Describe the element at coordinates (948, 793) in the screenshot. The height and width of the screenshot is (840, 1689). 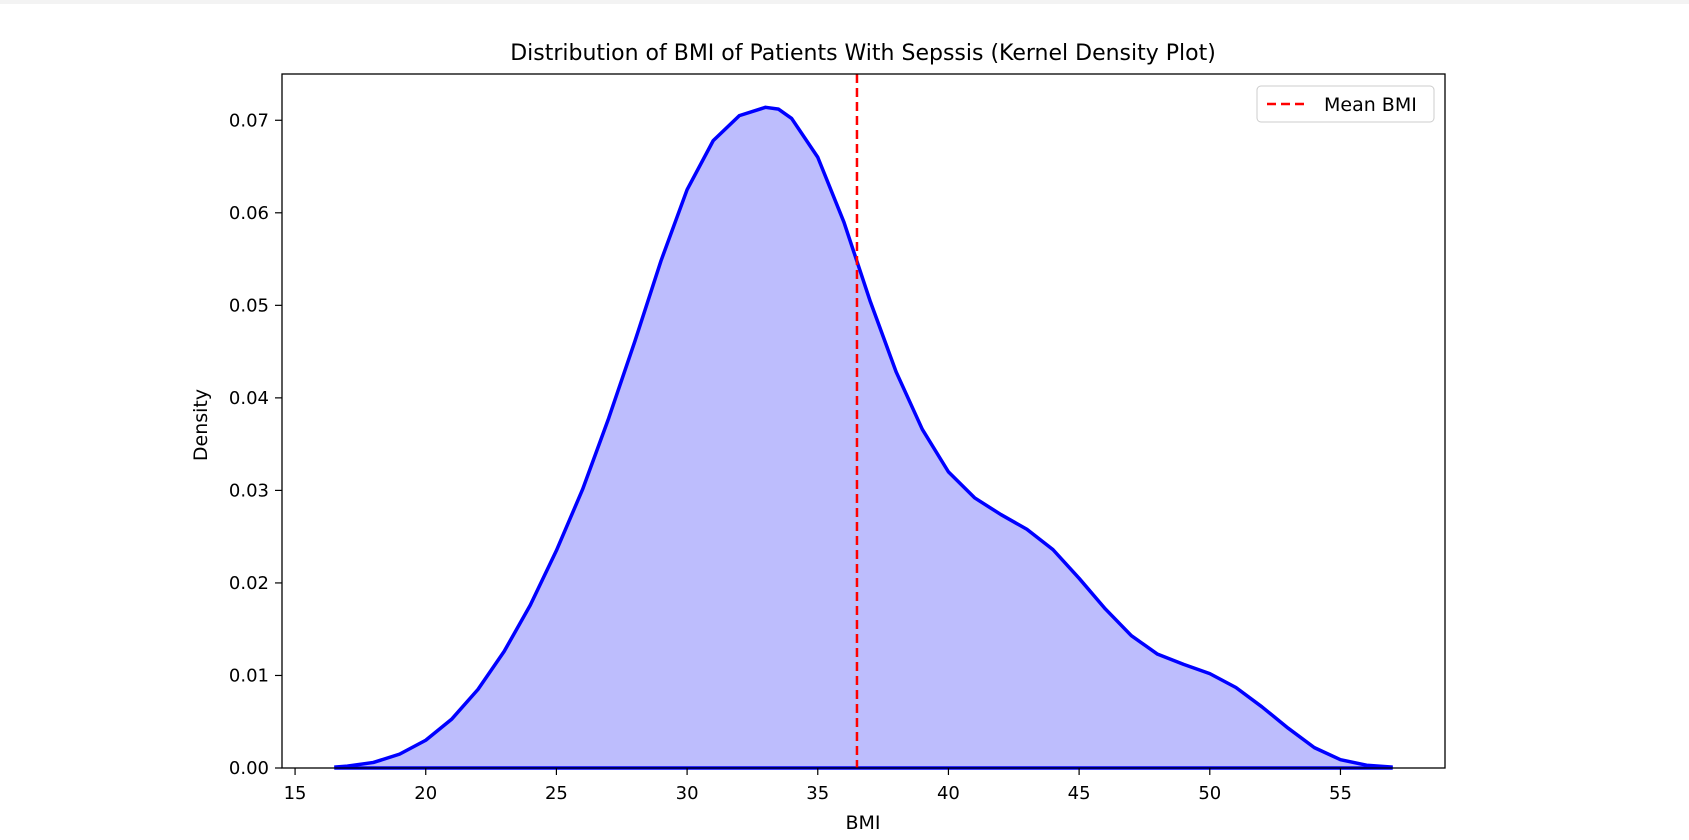
I see `x-tick-label: 40` at that location.